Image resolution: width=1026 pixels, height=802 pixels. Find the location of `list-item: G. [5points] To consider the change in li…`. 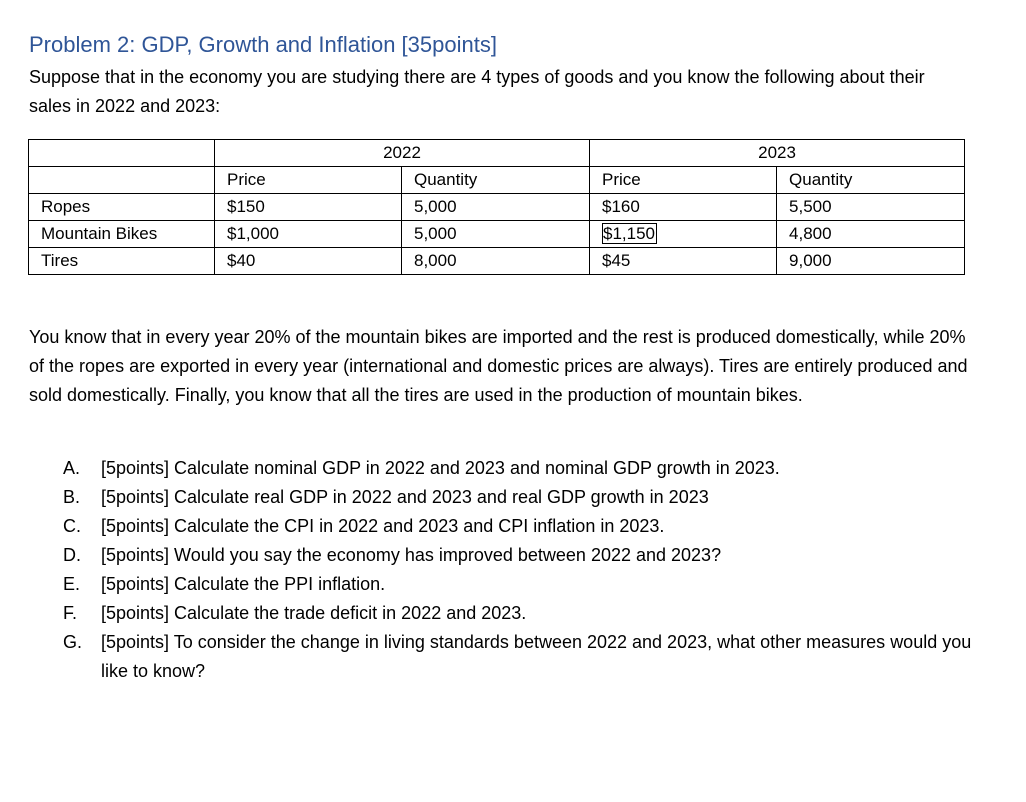

list-item: G. [5points] To consider the change in li… is located at coordinates (504, 657).